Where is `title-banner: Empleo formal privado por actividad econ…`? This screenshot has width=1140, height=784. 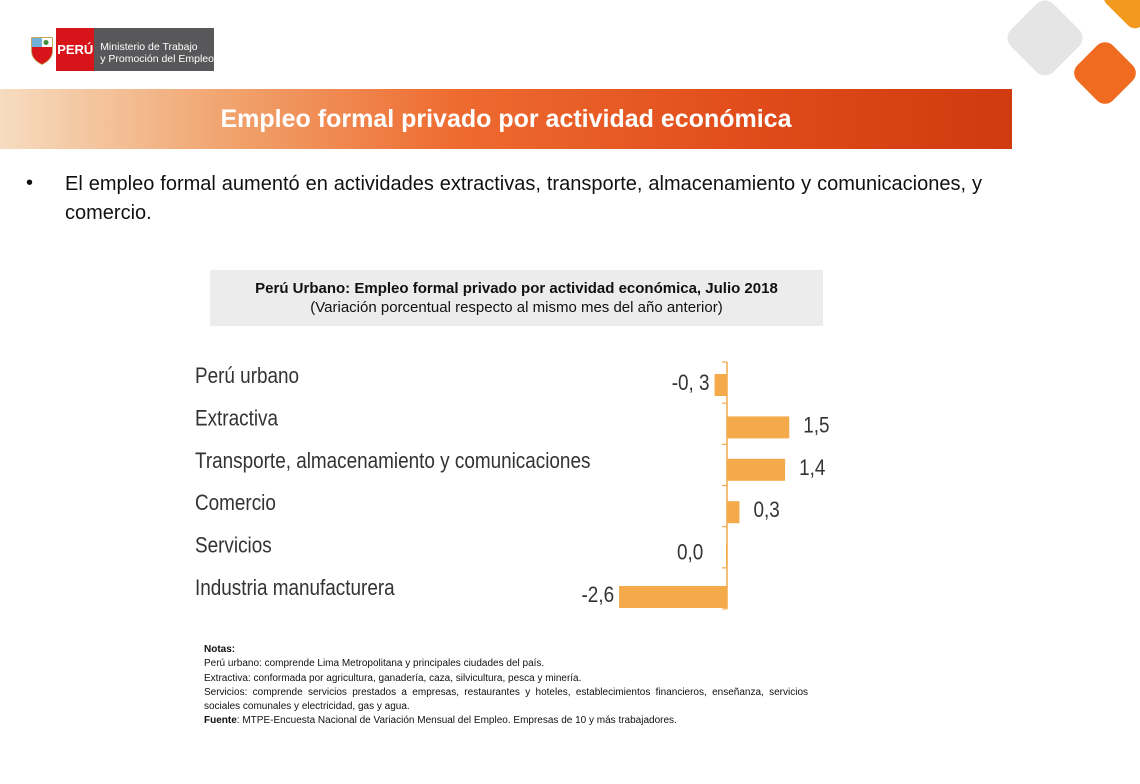
title-banner: Empleo formal privado por actividad econ… is located at coordinates (506, 119).